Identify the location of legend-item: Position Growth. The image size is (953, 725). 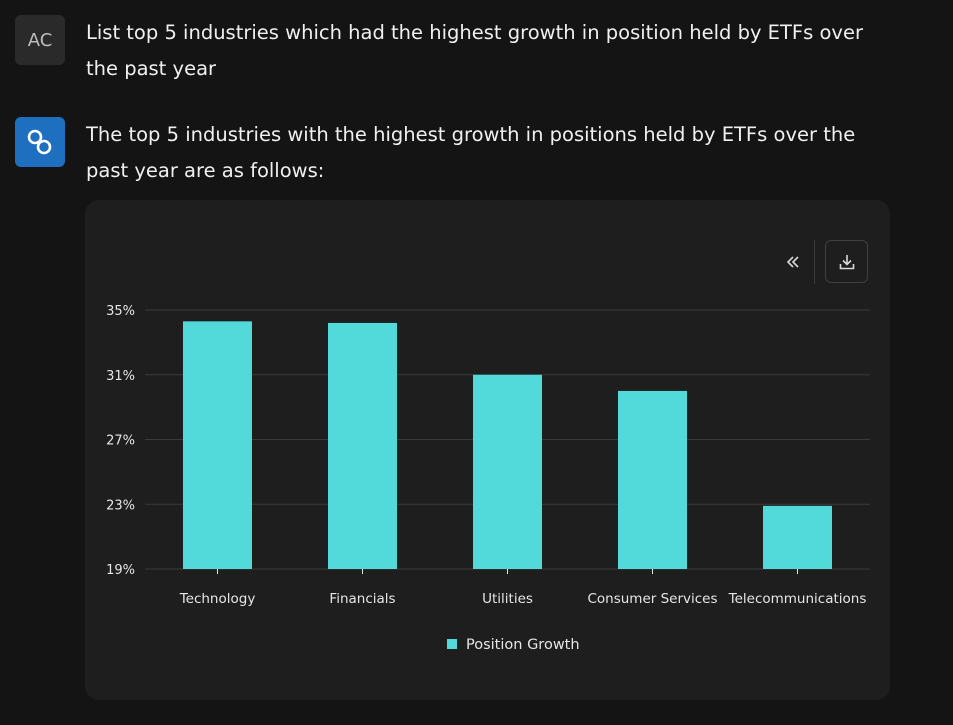
(513, 645).